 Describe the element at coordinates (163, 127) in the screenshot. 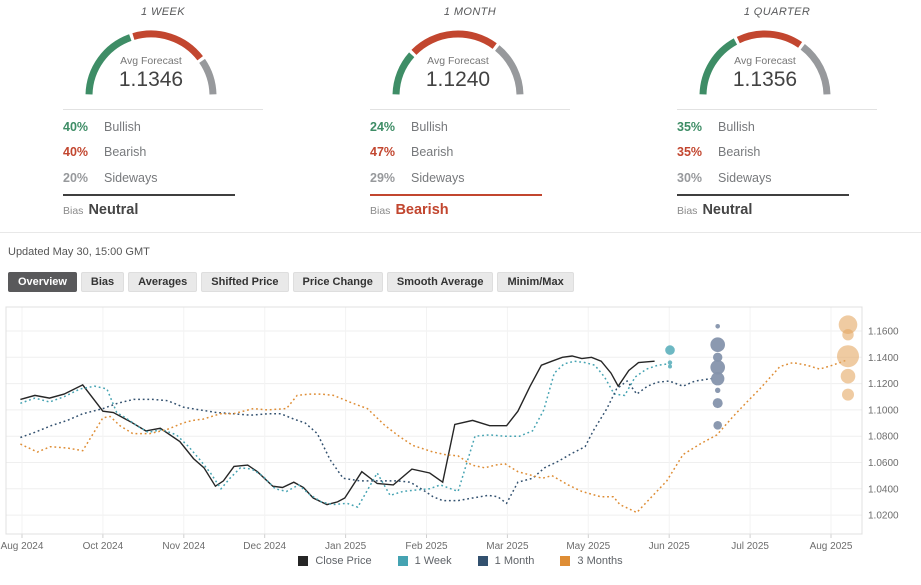

I see `sentiment-row: 40% Bullish` at that location.